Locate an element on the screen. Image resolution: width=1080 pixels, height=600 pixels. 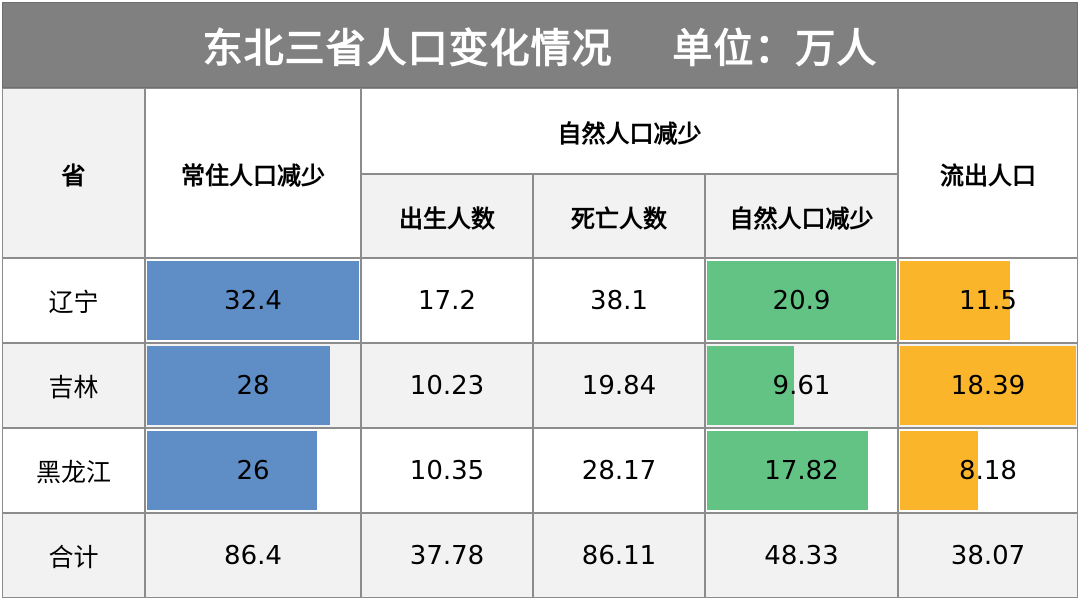
bar-natural-jilin is located at coordinates (750, 385).